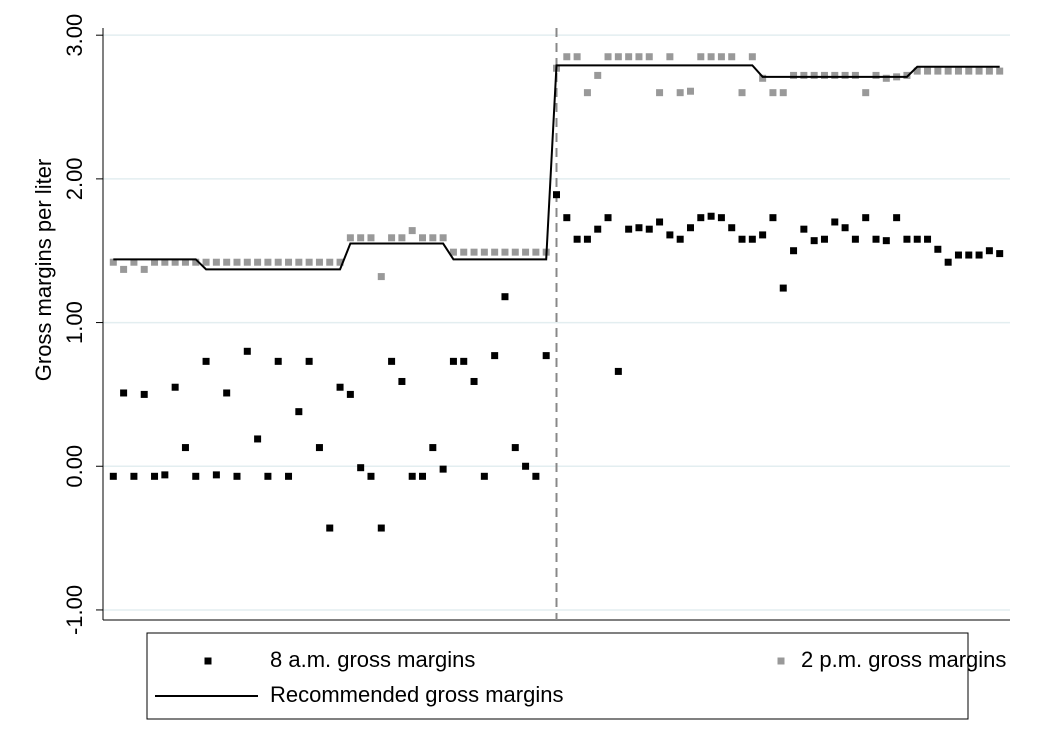  What do you see at coordinates (74, 610) in the screenshot?
I see `y-tick-label: -1.00` at bounding box center [74, 610].